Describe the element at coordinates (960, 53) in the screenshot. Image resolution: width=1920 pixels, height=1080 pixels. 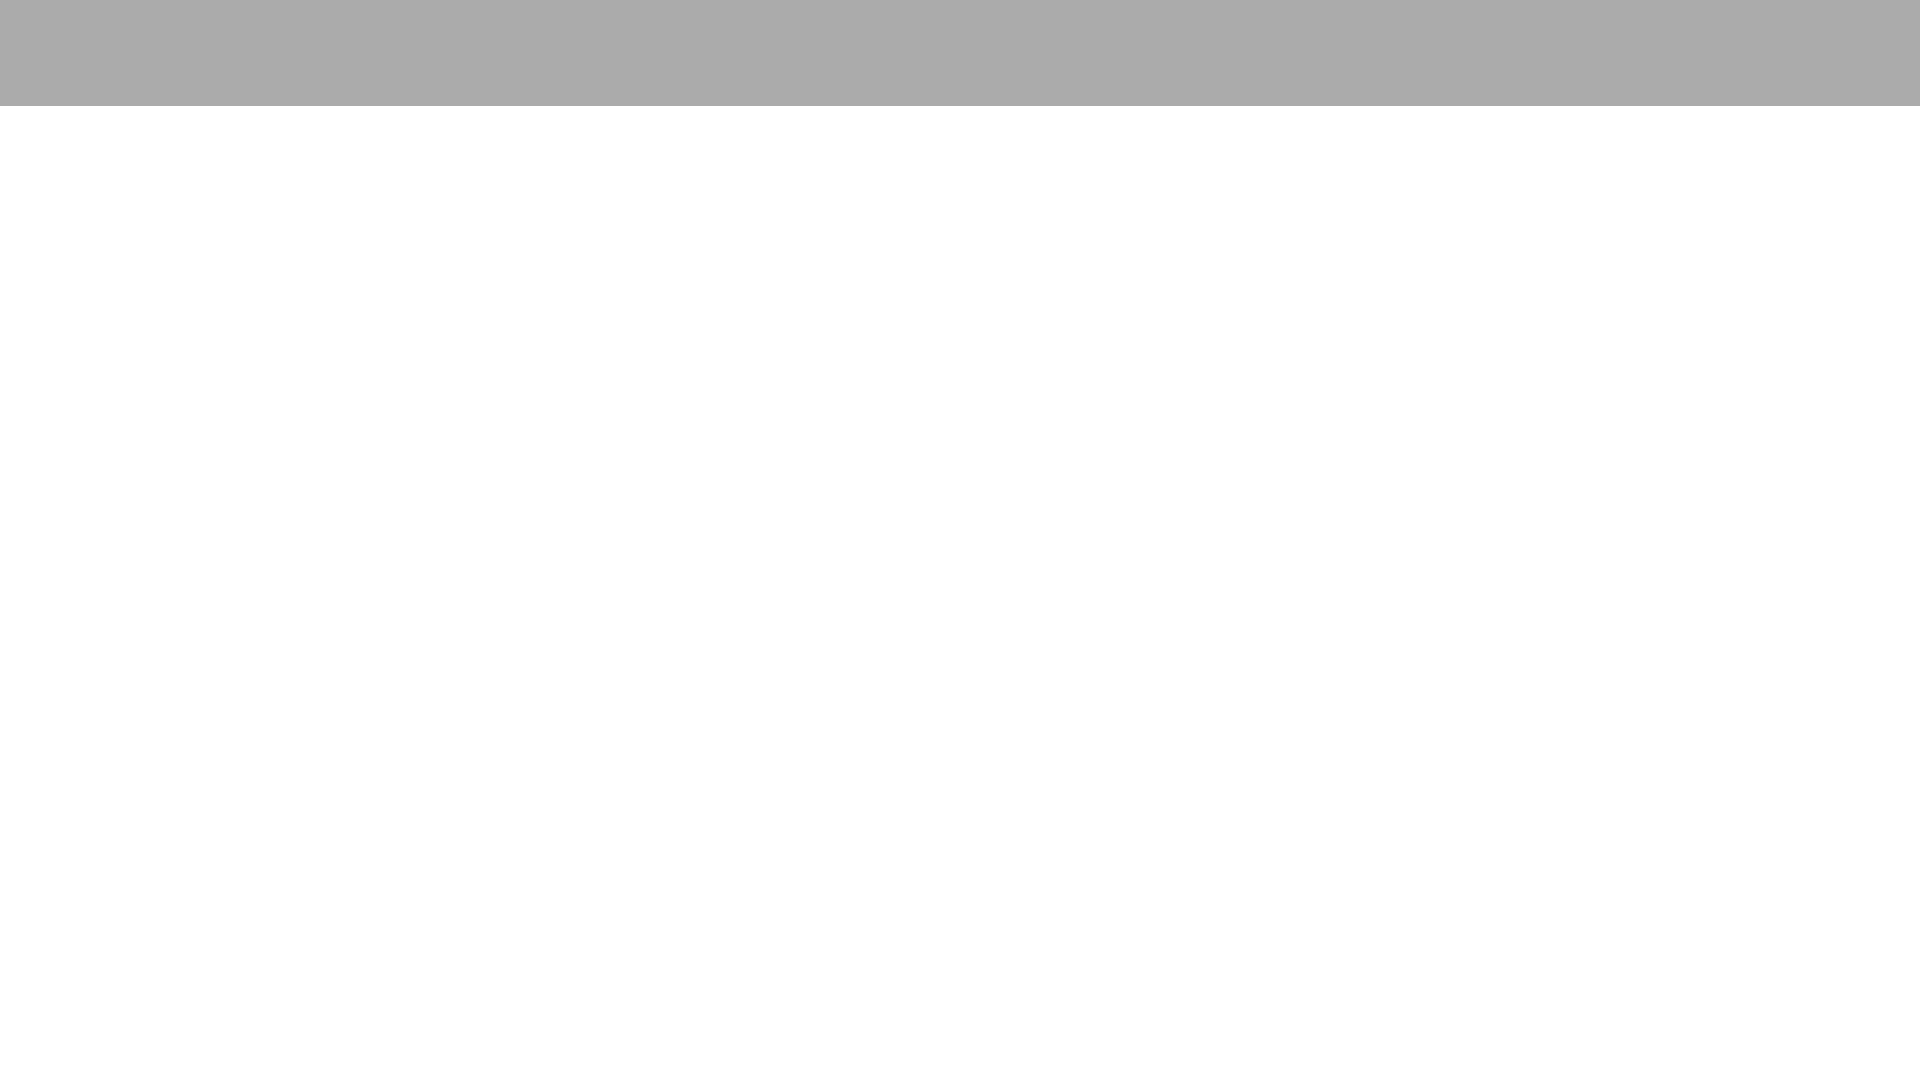
I see `title-bar` at that location.